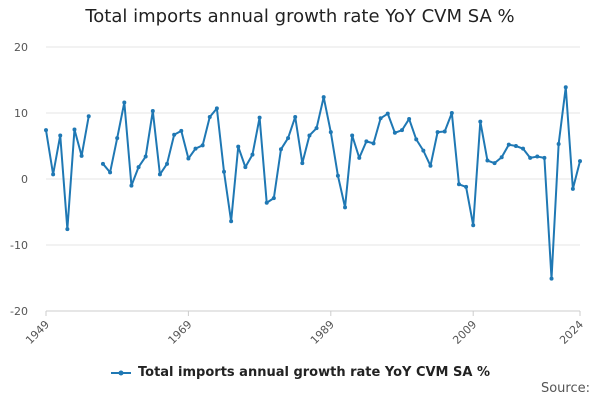 This screenshot has width=600, height=400. Describe the element at coordinates (121, 372) in the screenshot. I see `legend-swatch` at that location.